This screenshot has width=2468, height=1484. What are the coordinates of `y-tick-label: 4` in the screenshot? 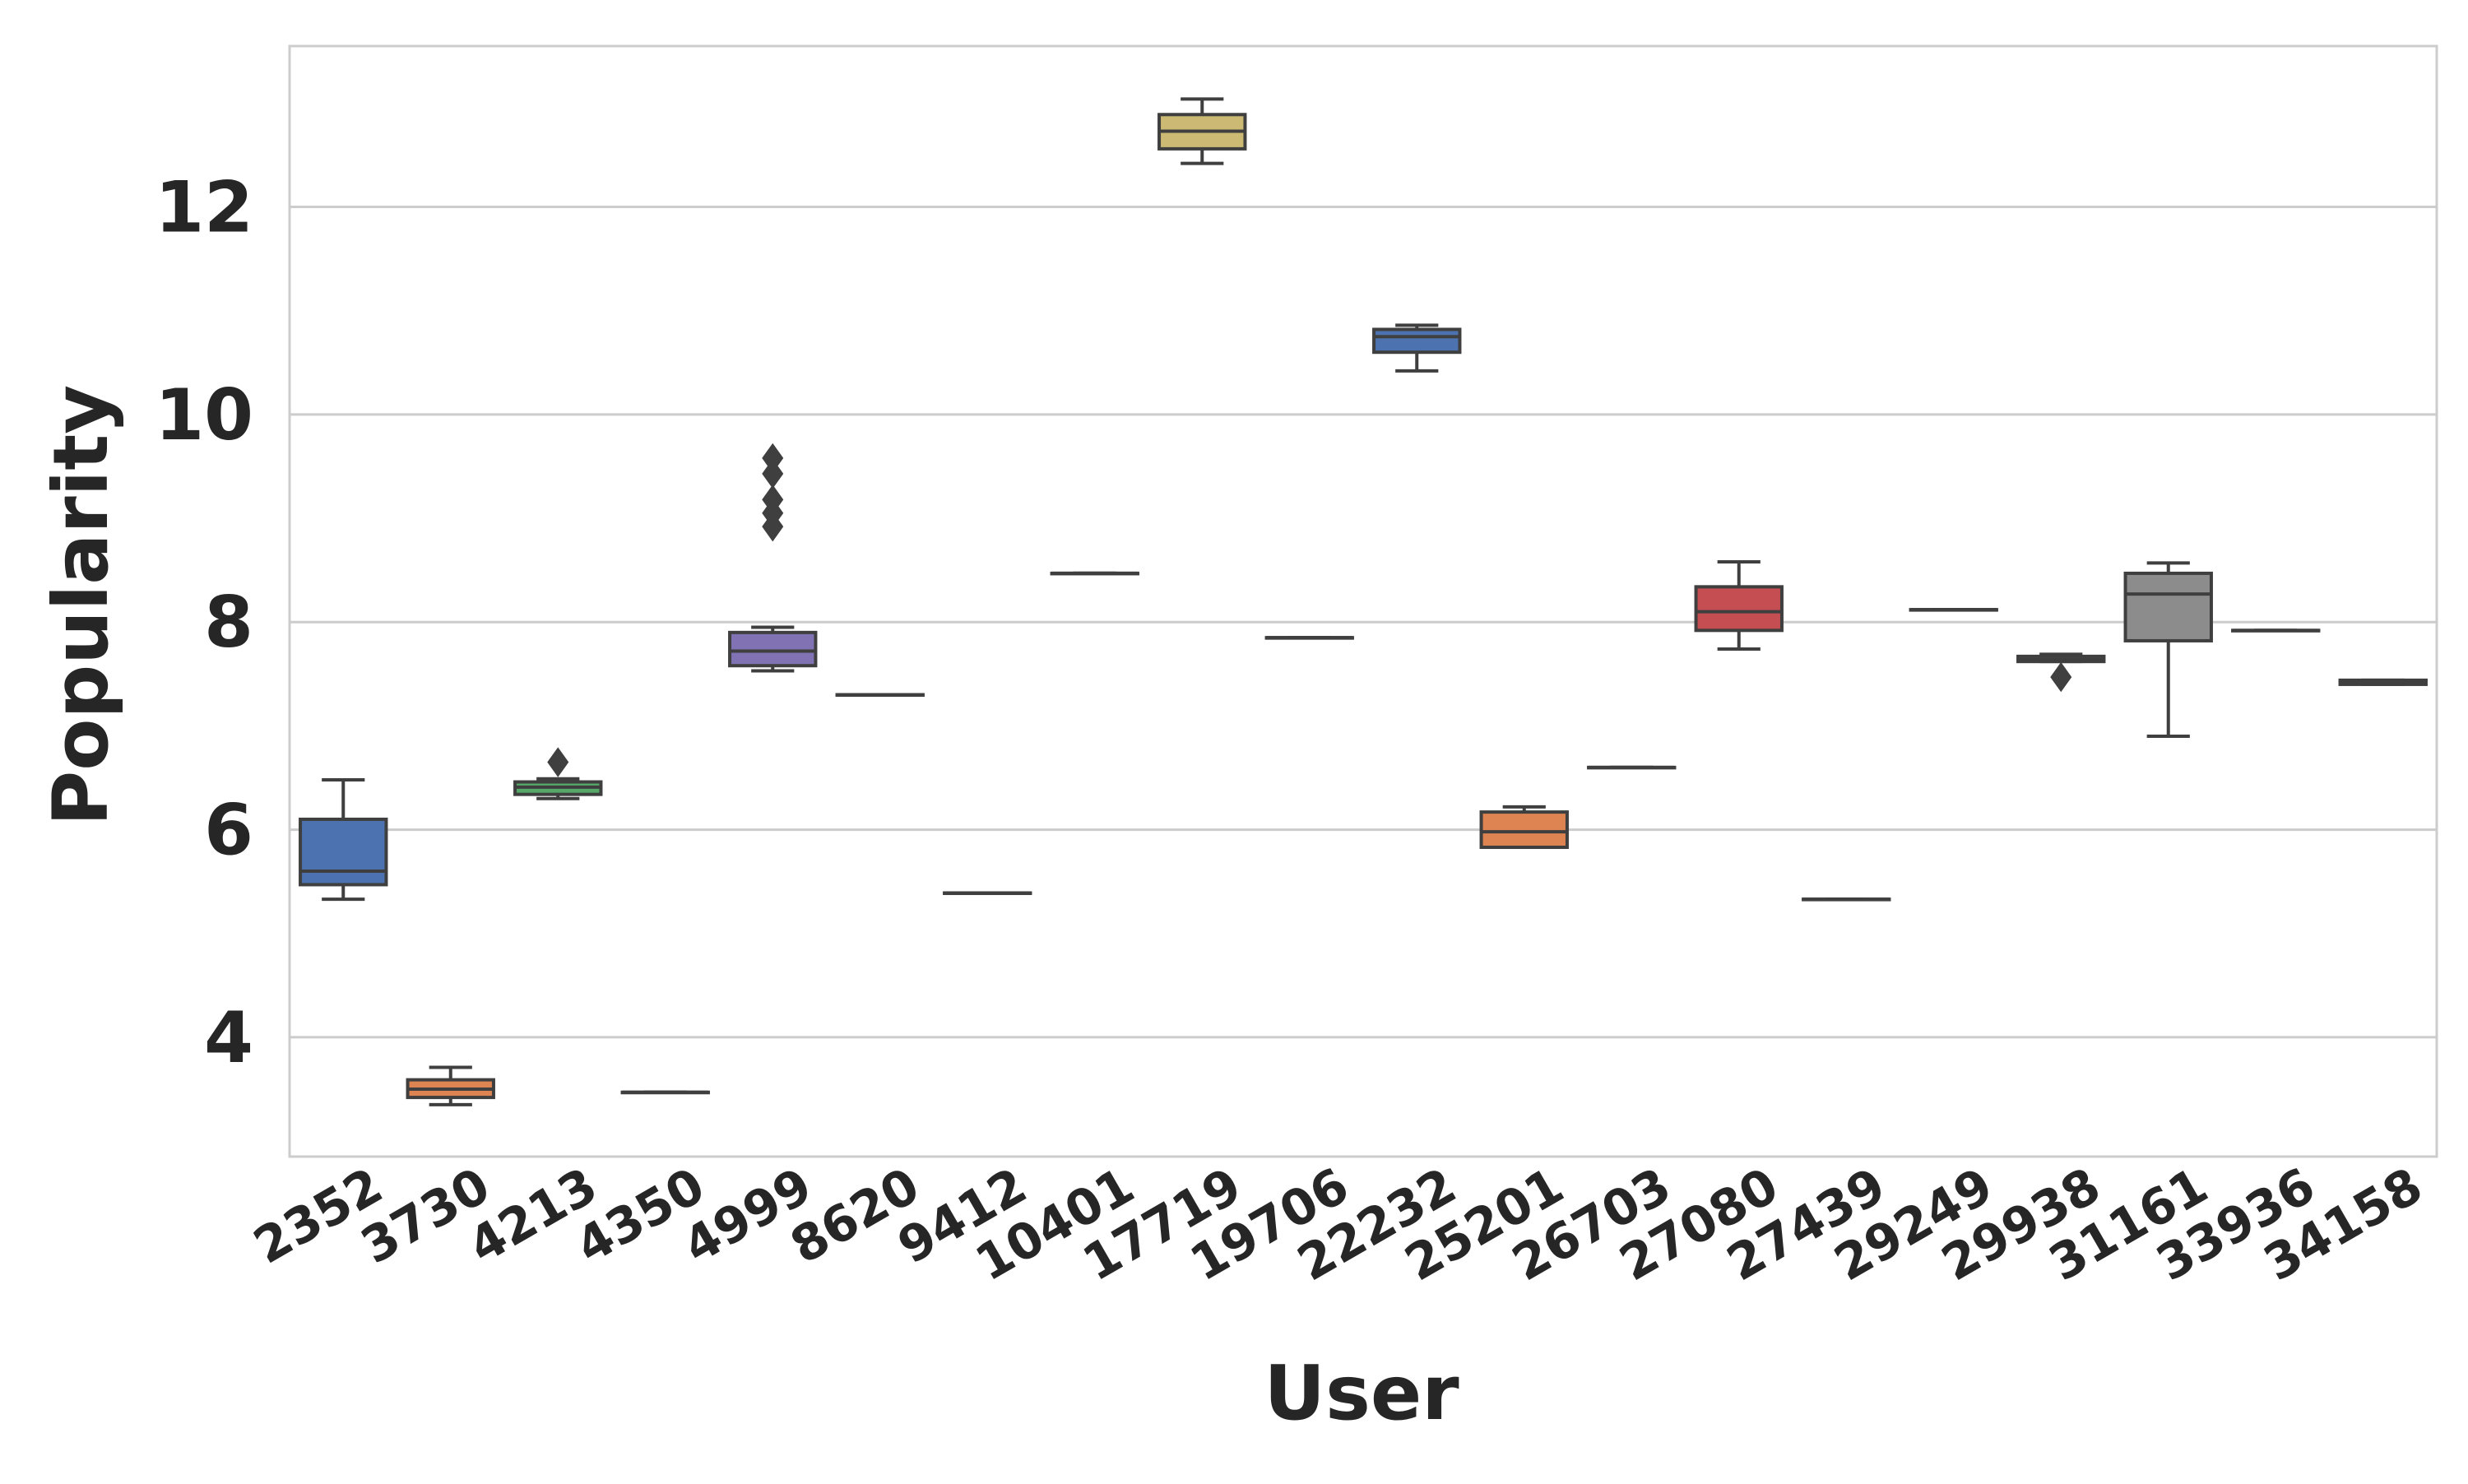 It's located at (228, 1038).